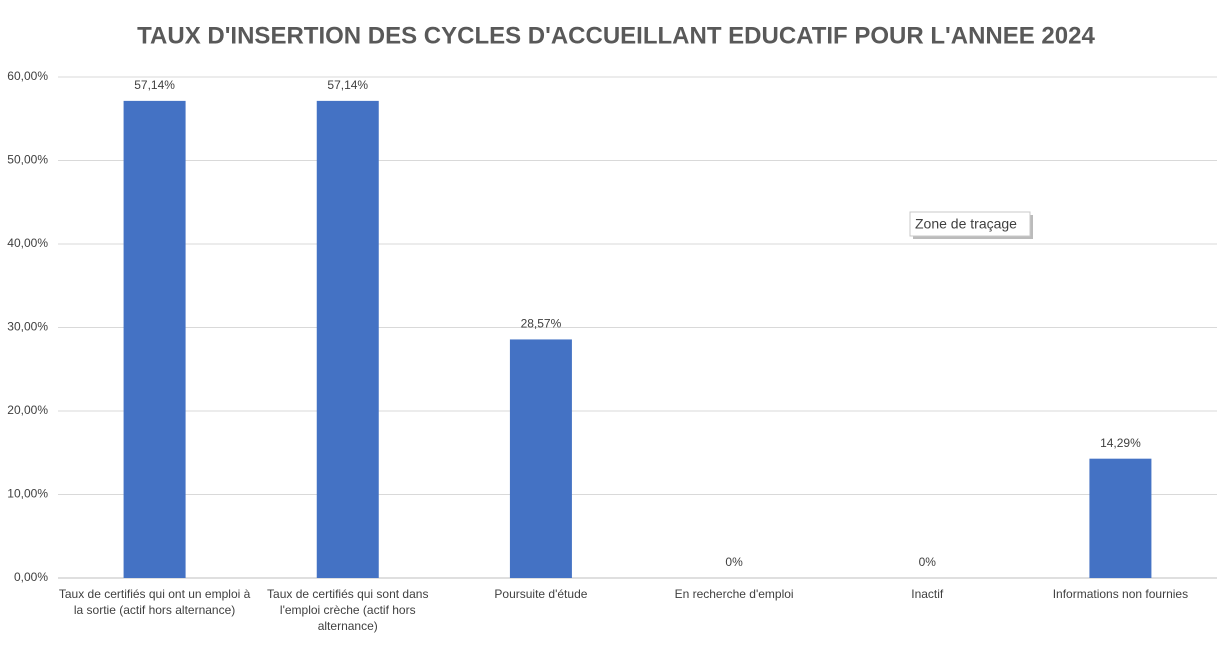 This screenshot has width=1231, height=649. What do you see at coordinates (27, 327) in the screenshot?
I see `y-tick-label: 30,00%` at bounding box center [27, 327].